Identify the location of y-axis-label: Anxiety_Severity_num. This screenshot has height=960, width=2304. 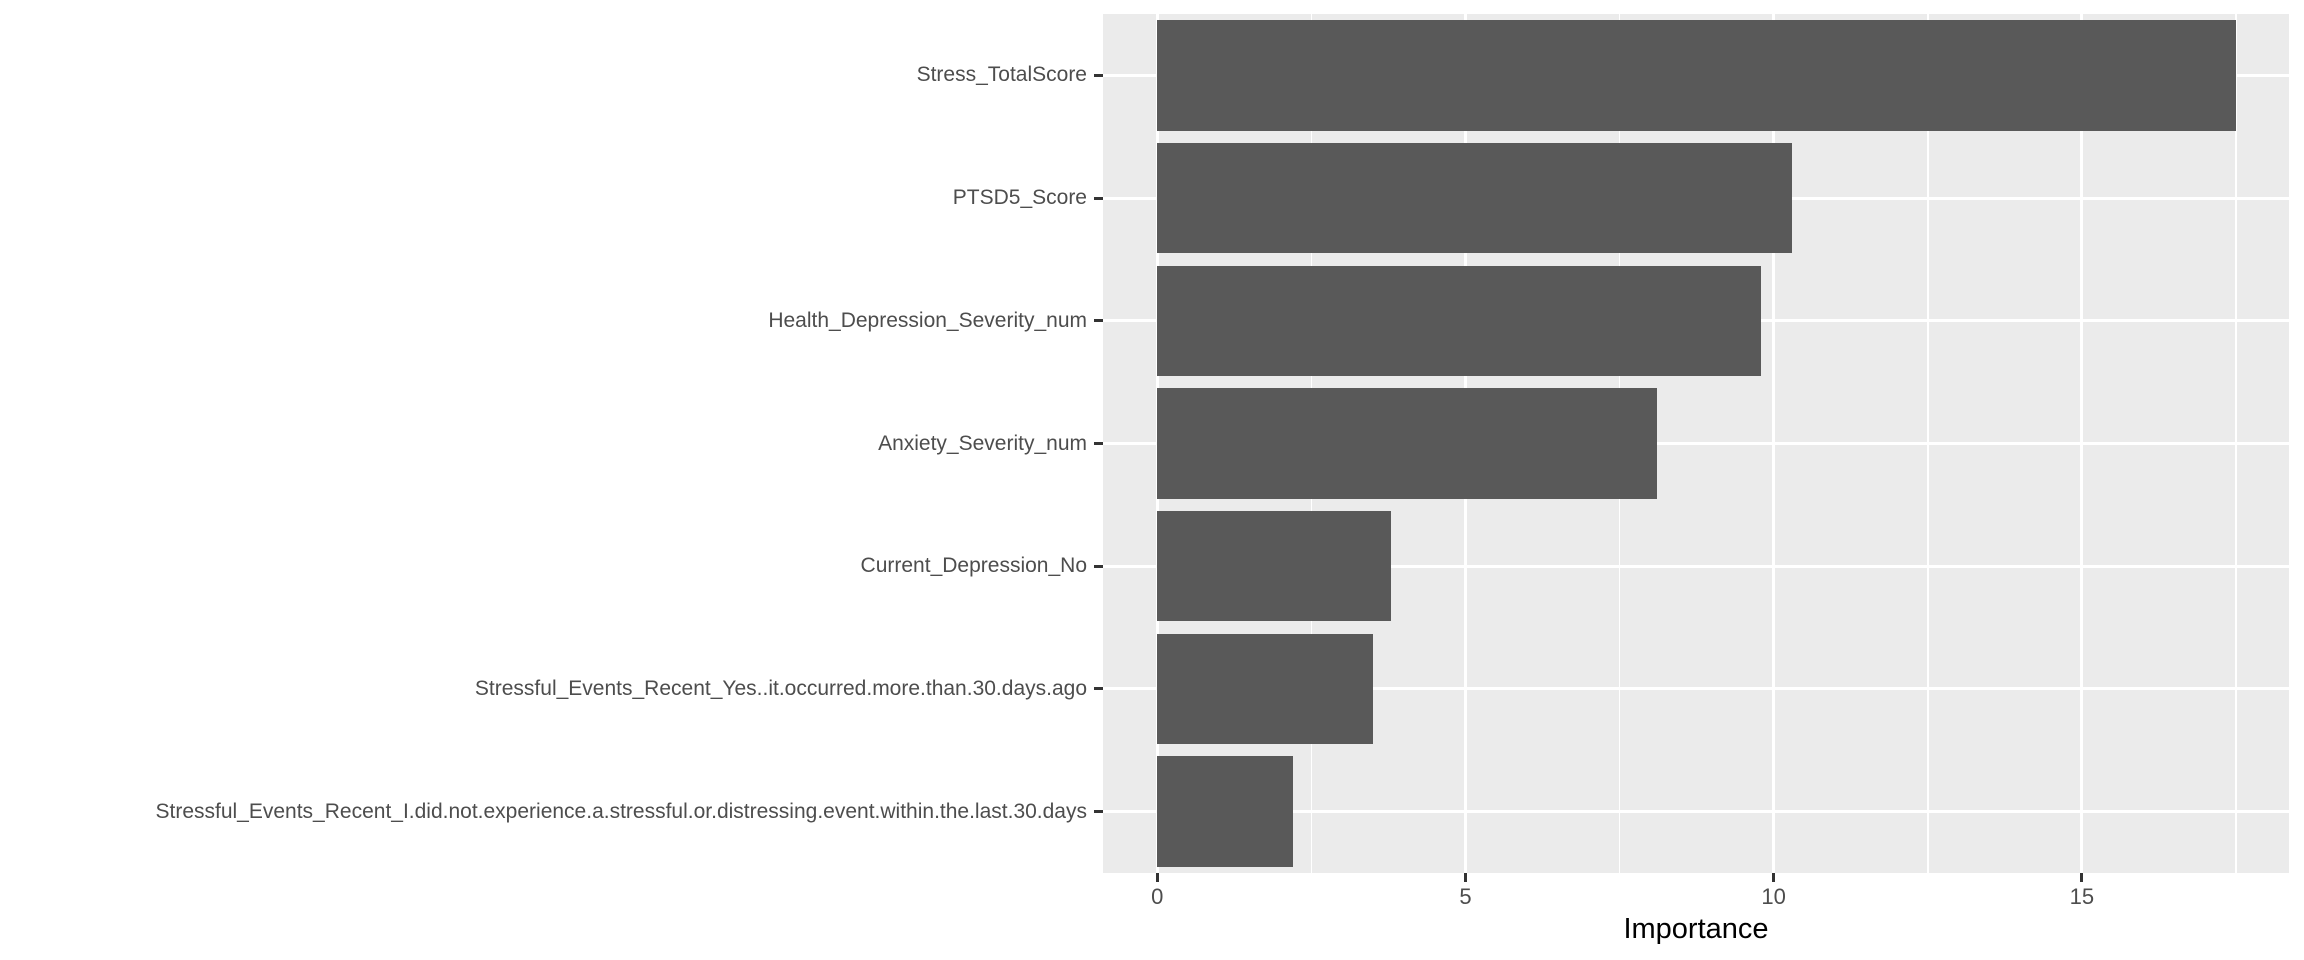
(982, 443).